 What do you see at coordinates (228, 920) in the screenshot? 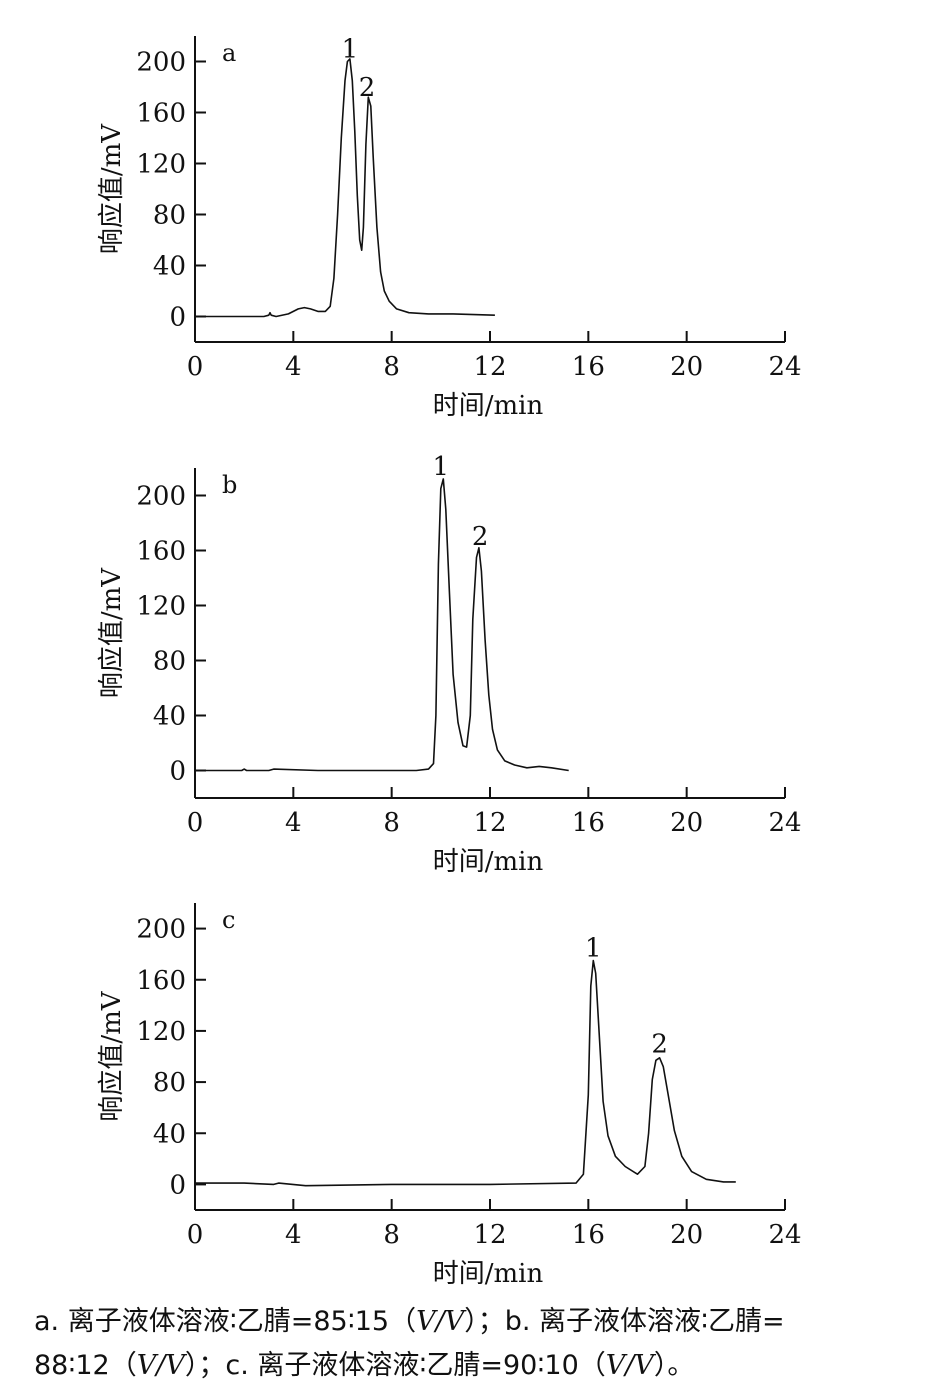
I see `panel-letter-label: c` at bounding box center [228, 920].